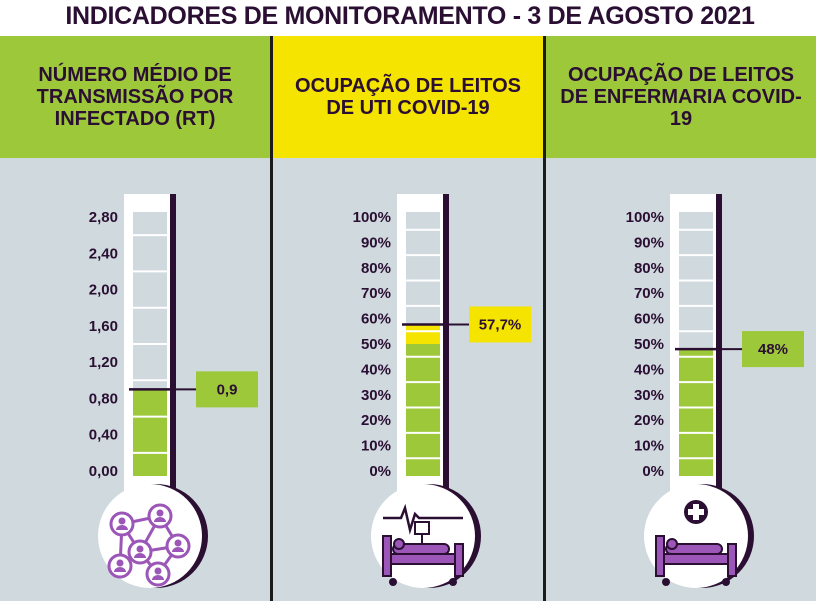 The width and height of the screenshot is (820, 601). What do you see at coordinates (173, 391) in the screenshot?
I see `thermometer-rt: 2,80 2,40 2,00 1,60 1,20 0,80 0,40 0,00 0,9` at bounding box center [173, 391].